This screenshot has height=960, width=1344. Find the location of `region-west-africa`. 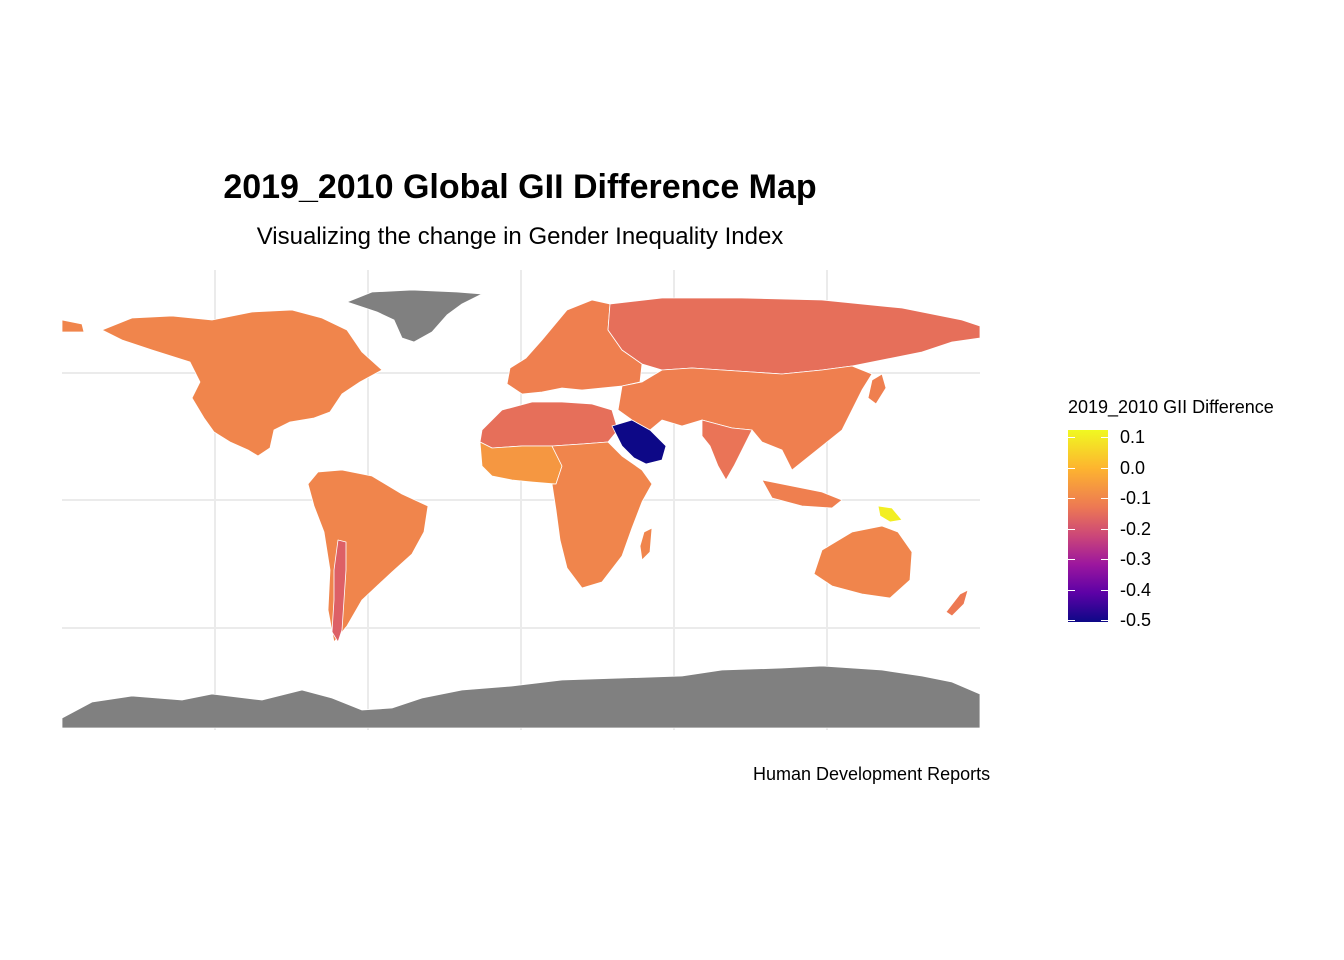

region-west-africa is located at coordinates (521, 463).